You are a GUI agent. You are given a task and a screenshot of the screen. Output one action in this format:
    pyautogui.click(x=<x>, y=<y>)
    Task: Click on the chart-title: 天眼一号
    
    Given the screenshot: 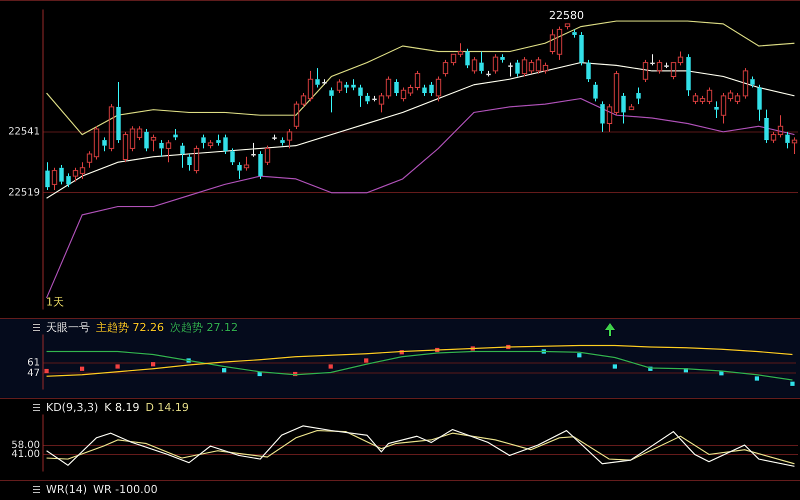 What is the action you would take?
    pyautogui.click(x=68, y=327)
    